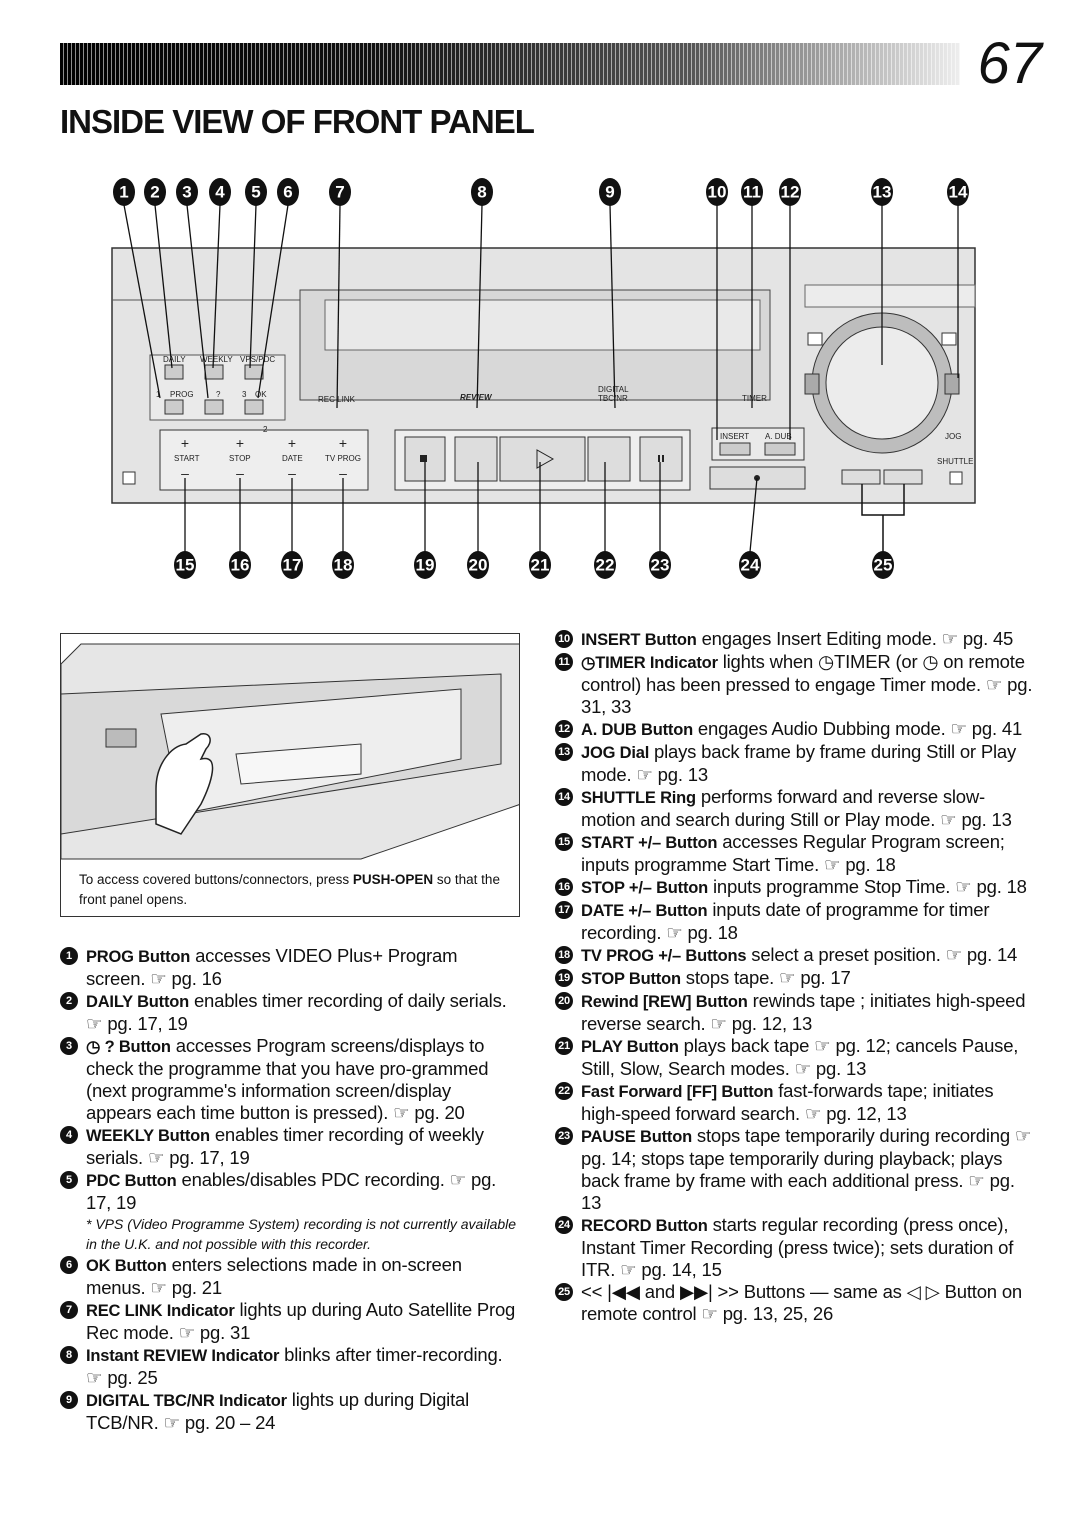  Describe the element at coordinates (126, 1266) in the screenshot. I see `item-term: OK Button` at that location.